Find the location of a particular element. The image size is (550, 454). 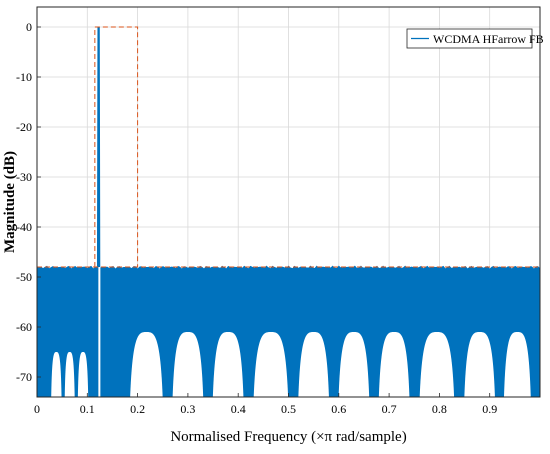

y-tick-label: -20 is located at coordinates (24, 127).